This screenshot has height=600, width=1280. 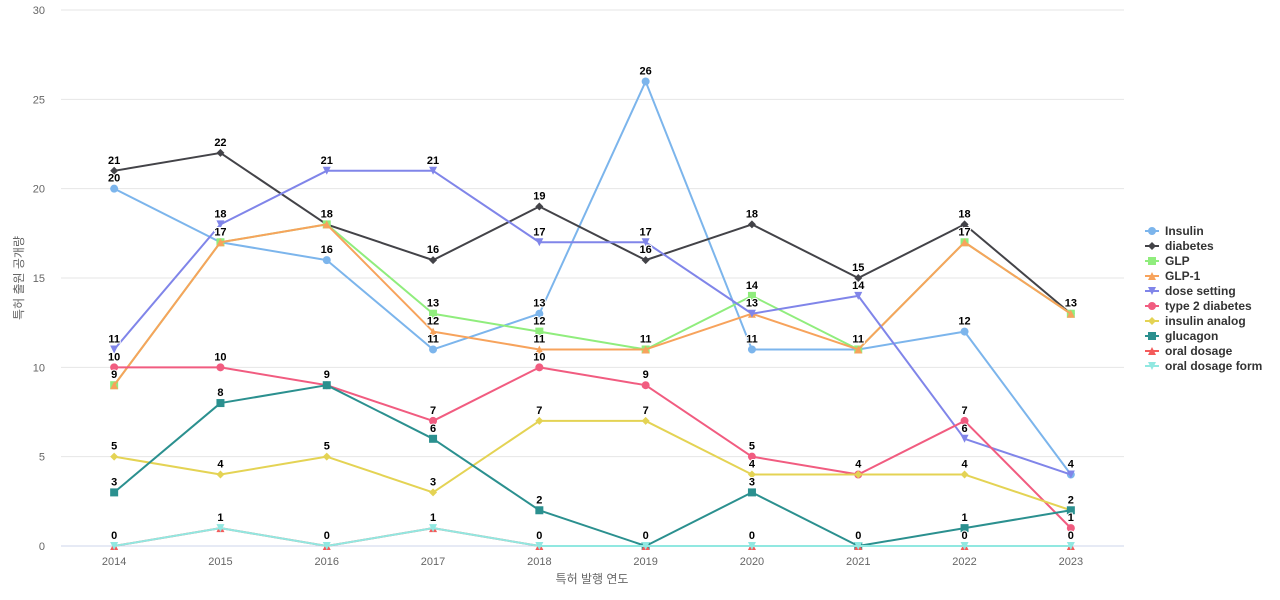 What do you see at coordinates (1181, 336) in the screenshot?
I see `legend-item: glucagon` at bounding box center [1181, 336].